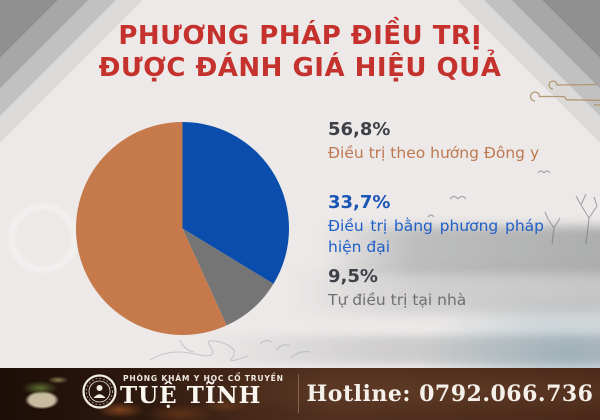  Describe the element at coordinates (203, 378) in the screenshot. I see `clinic-type: PHÒNG KHÁM Y HỌC CỔ TRUYỀN` at that location.